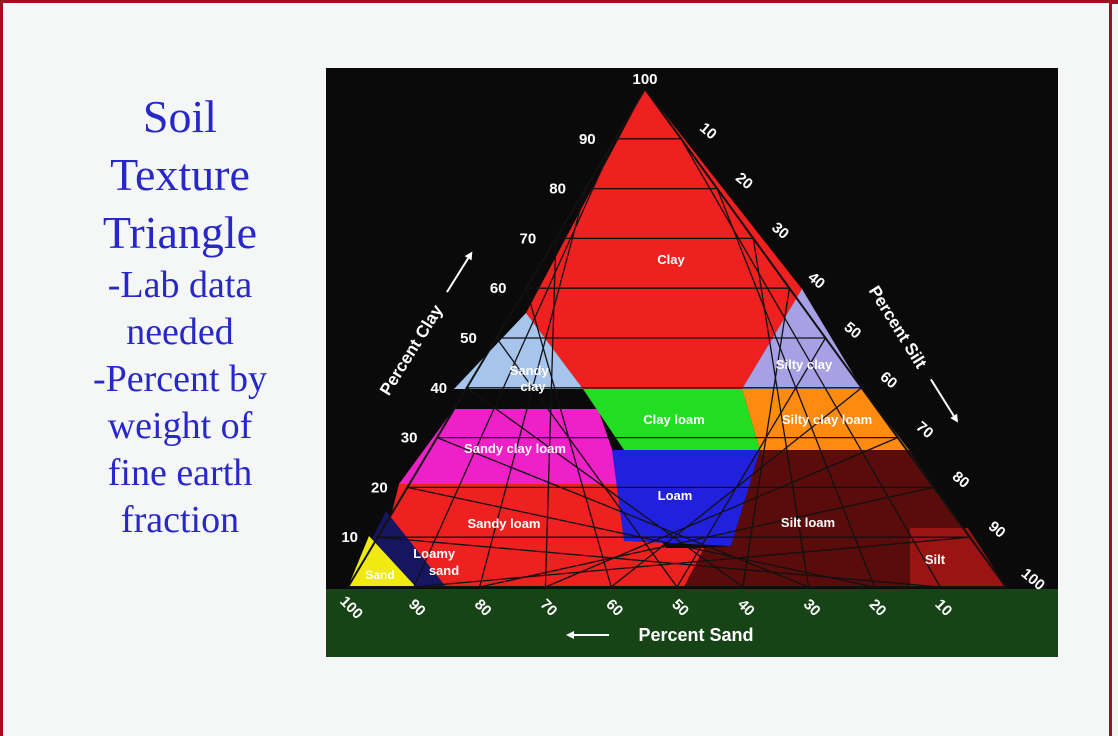 The width and height of the screenshot is (1118, 736). Describe the element at coordinates (349, 537) in the screenshot. I see `clay-tick-label: 10` at that location.